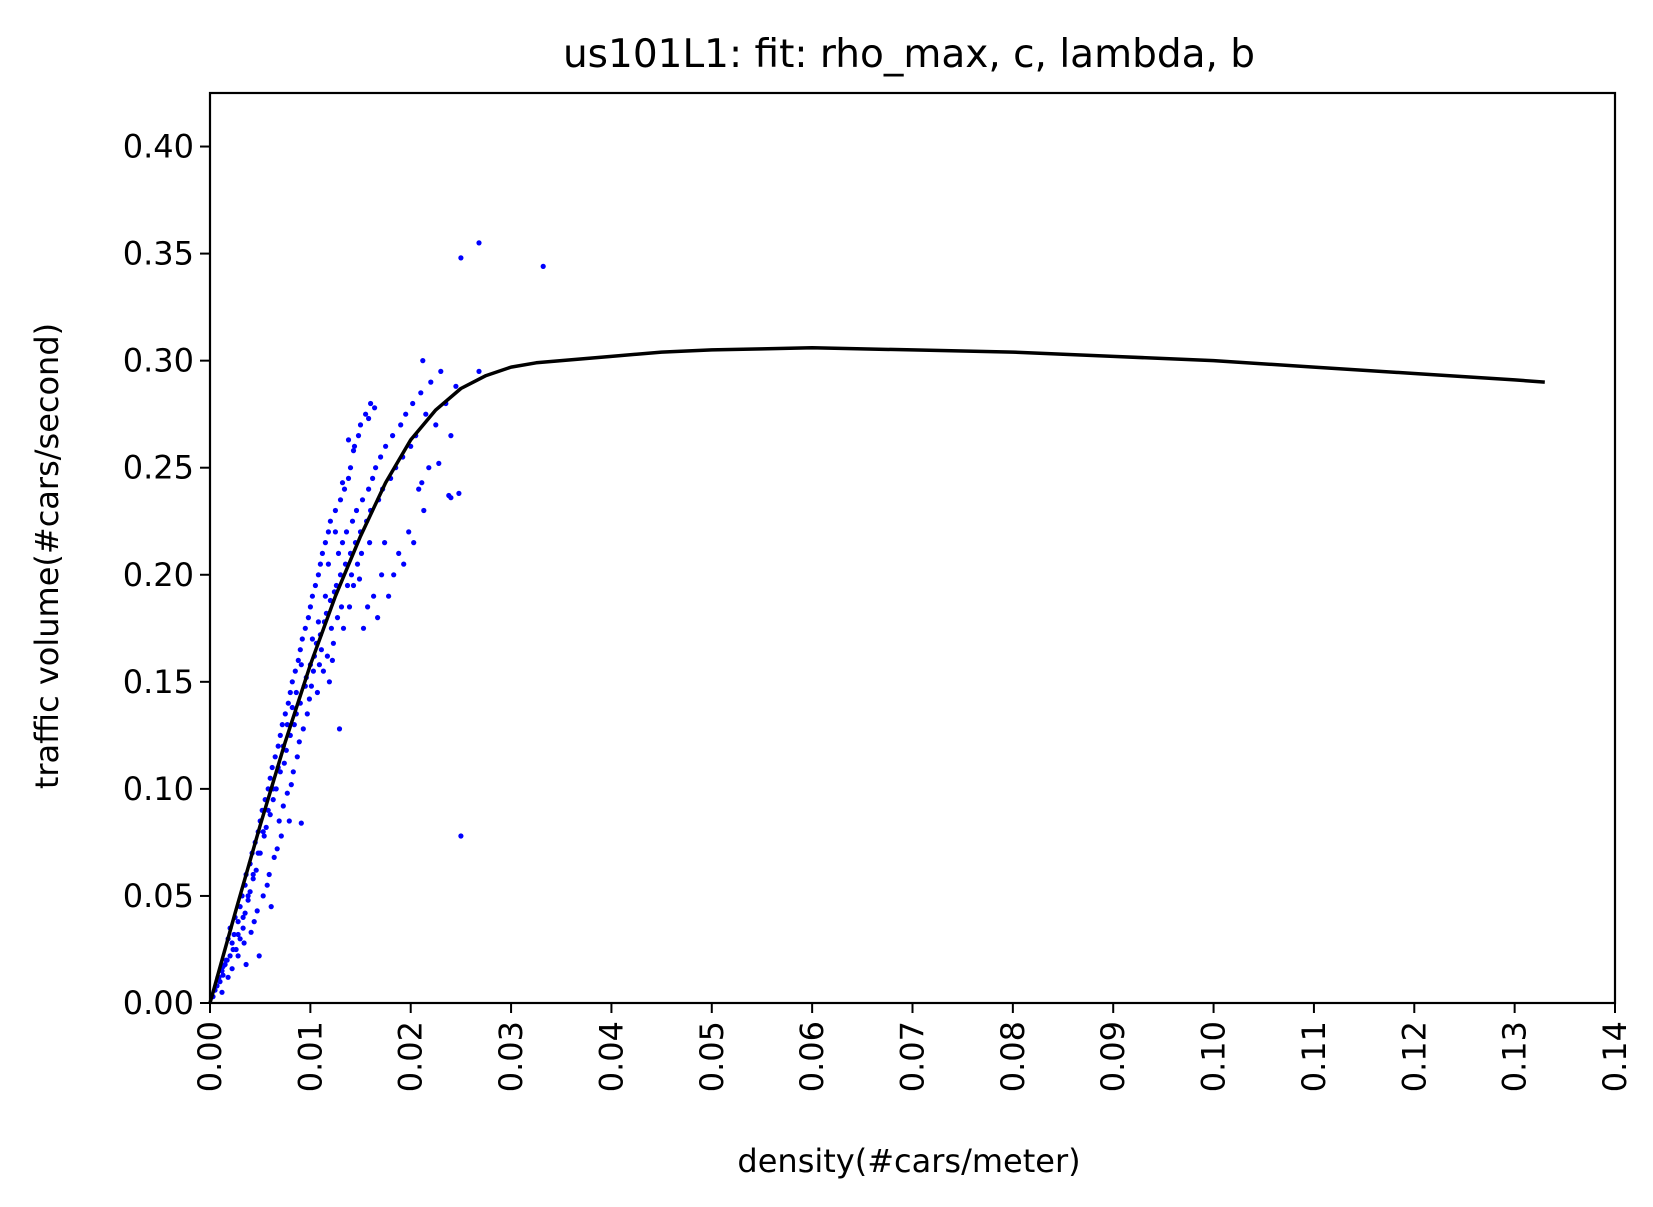 The height and width of the screenshot is (1207, 1653). What do you see at coordinates (158, 254) in the screenshot?
I see `y-tick-label: 0.35` at bounding box center [158, 254].